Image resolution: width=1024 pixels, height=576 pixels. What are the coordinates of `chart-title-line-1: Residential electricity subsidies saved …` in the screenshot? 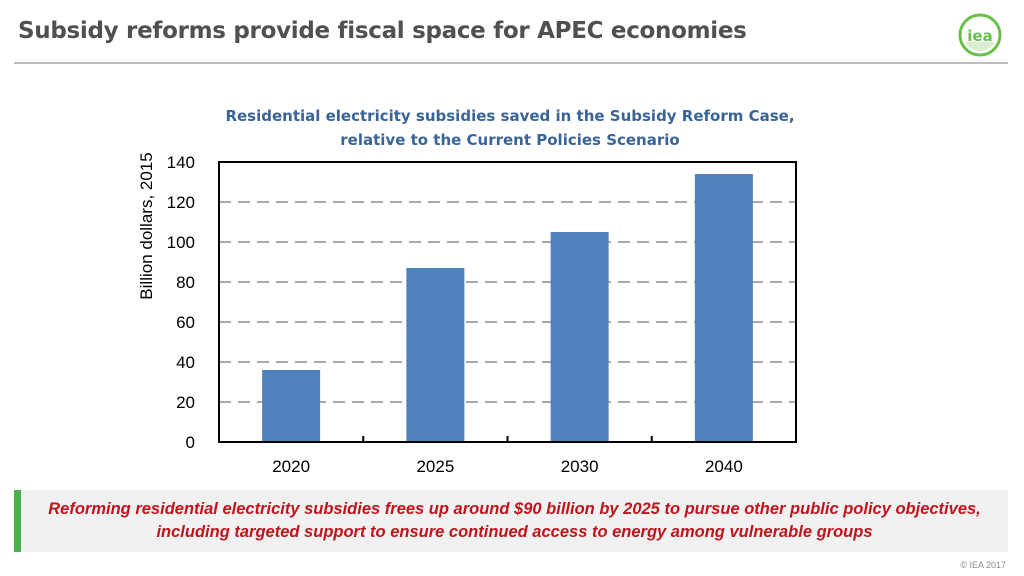 It's located at (510, 116).